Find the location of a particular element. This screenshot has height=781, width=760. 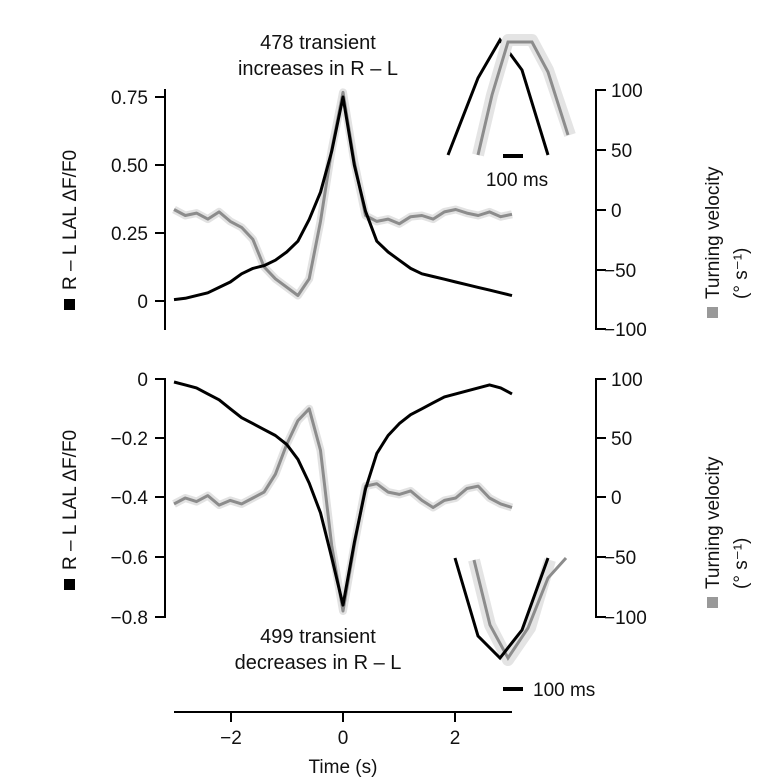

top-left-ylabel-text: R – L LAL ΔF/F0 is located at coordinates (70, 220).